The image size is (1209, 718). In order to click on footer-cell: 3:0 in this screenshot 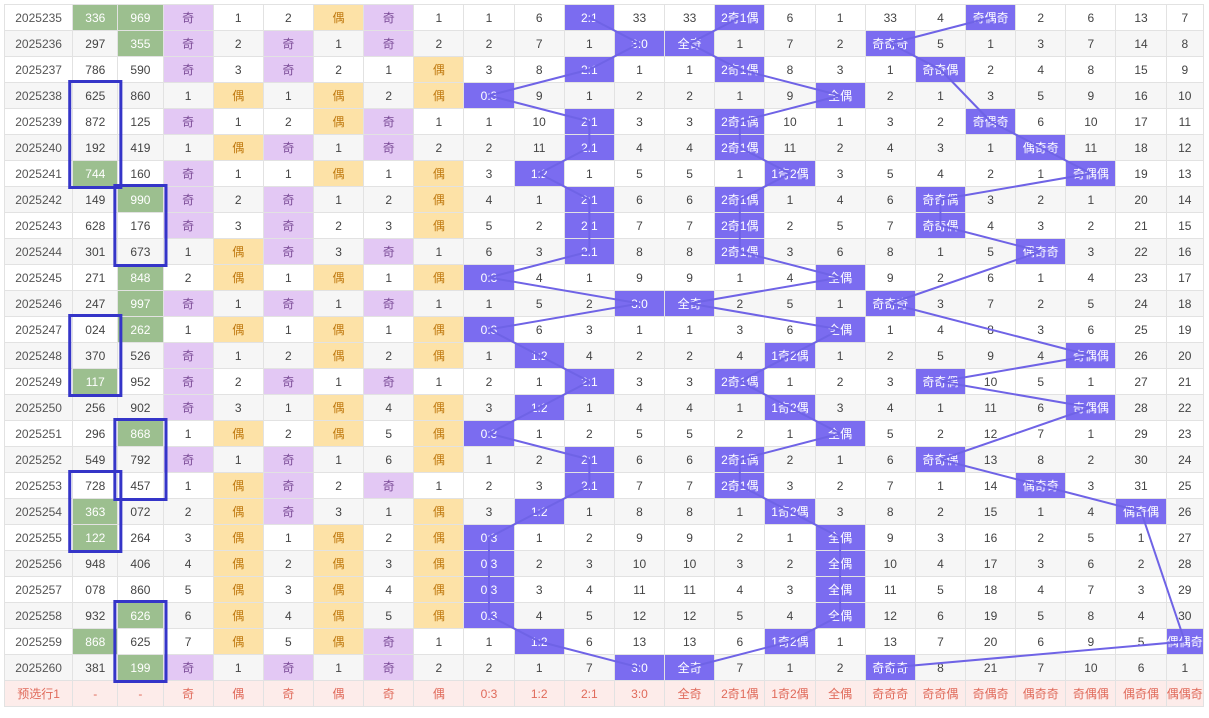, I will do `click(639, 693)`.